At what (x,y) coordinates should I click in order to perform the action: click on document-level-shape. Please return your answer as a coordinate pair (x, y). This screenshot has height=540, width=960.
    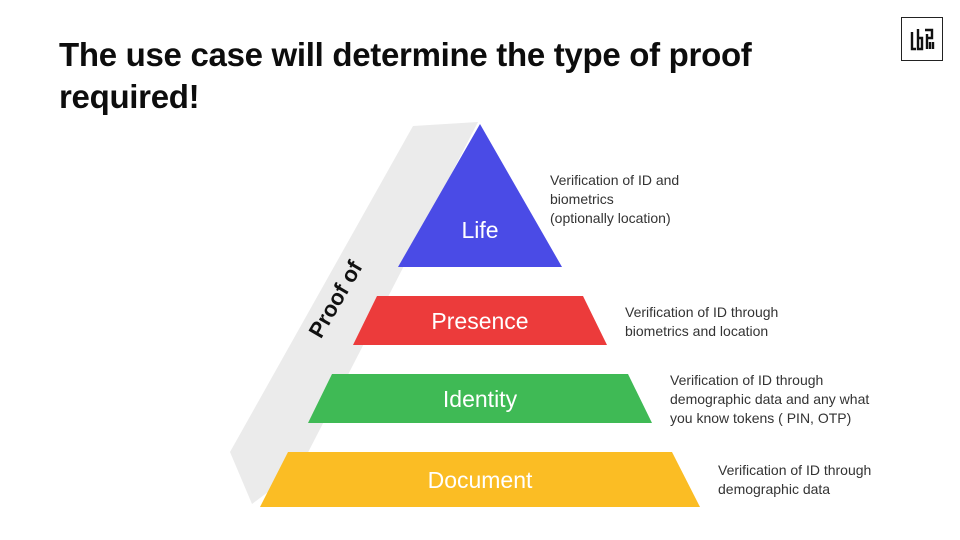
    Looking at the image, I should click on (480, 479).